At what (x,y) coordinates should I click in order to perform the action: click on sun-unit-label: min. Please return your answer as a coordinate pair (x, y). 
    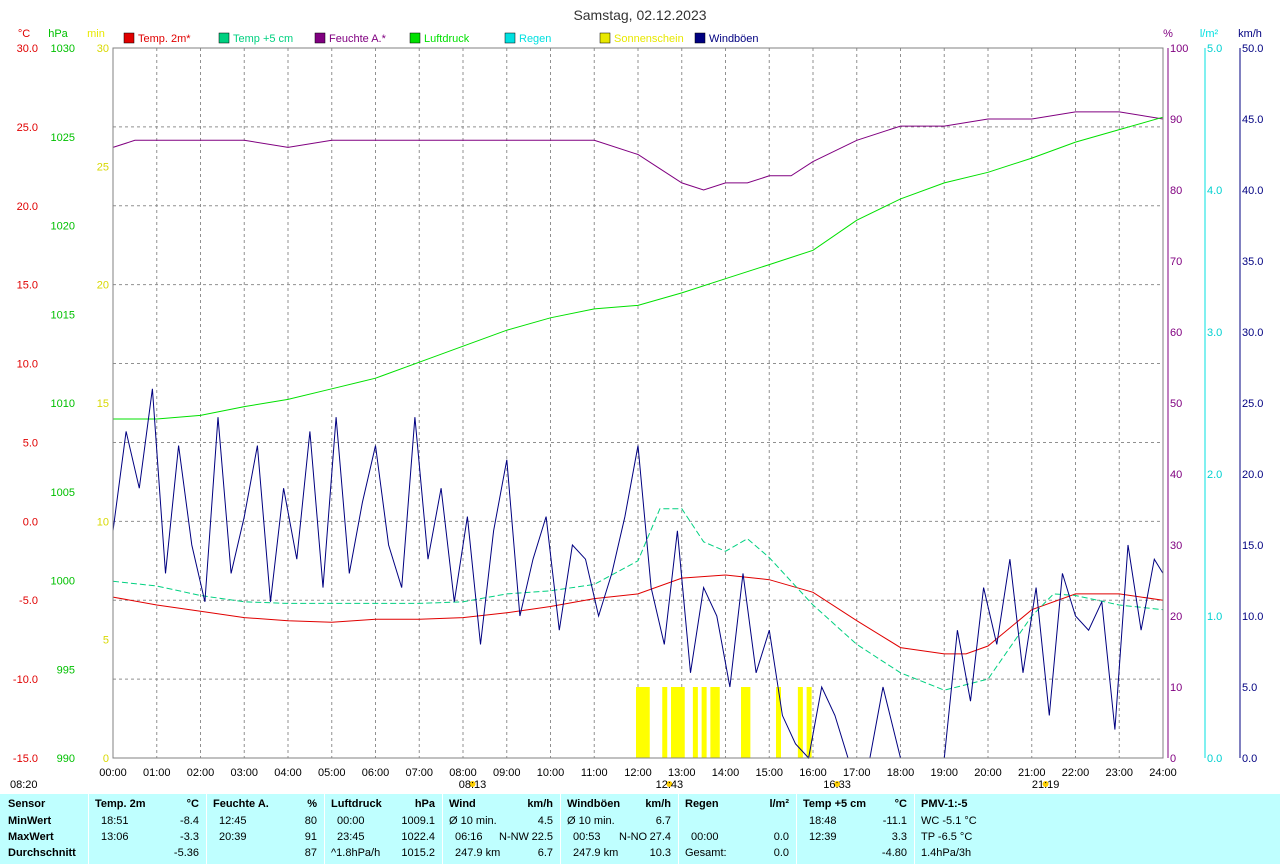
    Looking at the image, I should click on (96, 34).